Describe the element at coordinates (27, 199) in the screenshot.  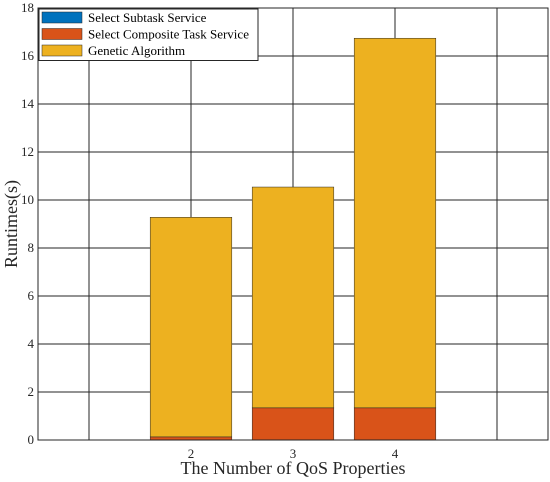
I see `y-tick-label: 10` at that location.